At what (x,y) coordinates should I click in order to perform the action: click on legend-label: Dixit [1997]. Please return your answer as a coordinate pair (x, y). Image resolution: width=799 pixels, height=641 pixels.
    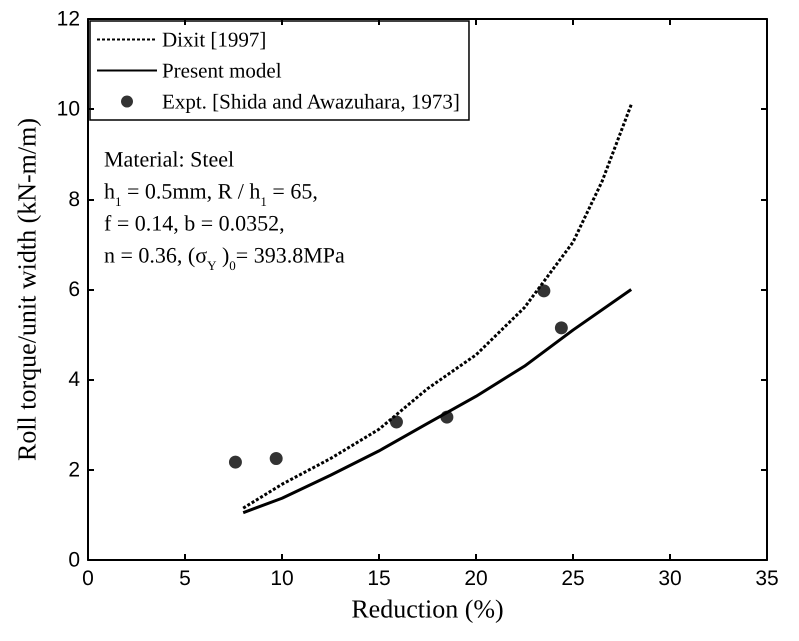
    Looking at the image, I should click on (214, 40).